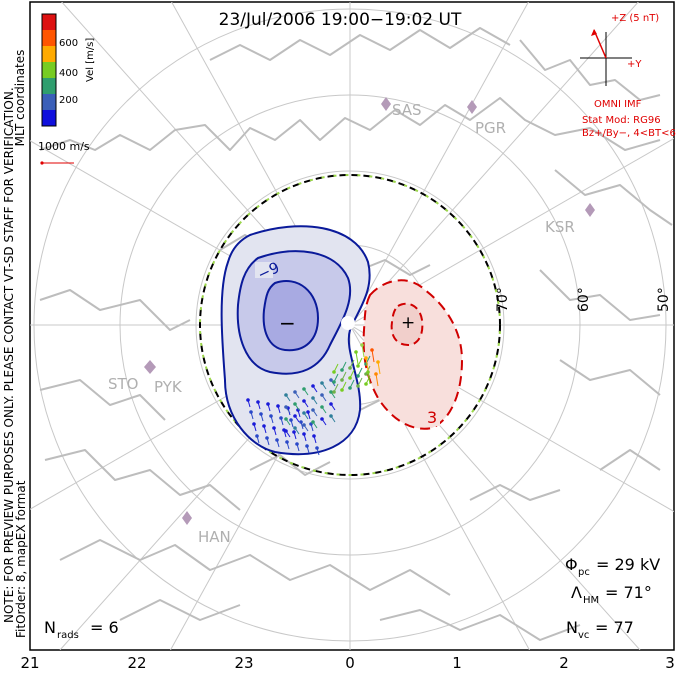 The width and height of the screenshot is (680, 674). What do you see at coordinates (29, 663) in the screenshot?
I see `mlt-tick-21: 21` at bounding box center [29, 663].